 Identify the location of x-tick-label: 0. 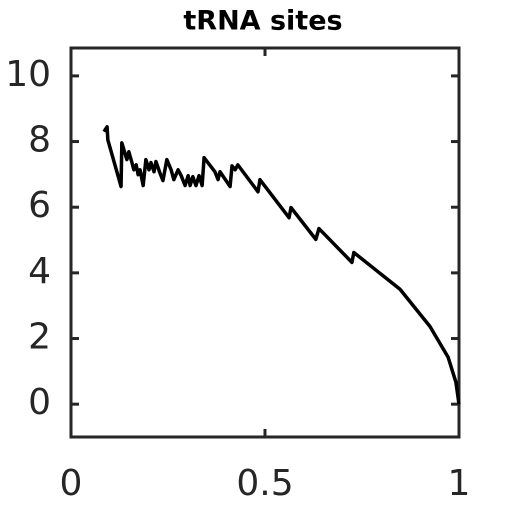
(71, 483).